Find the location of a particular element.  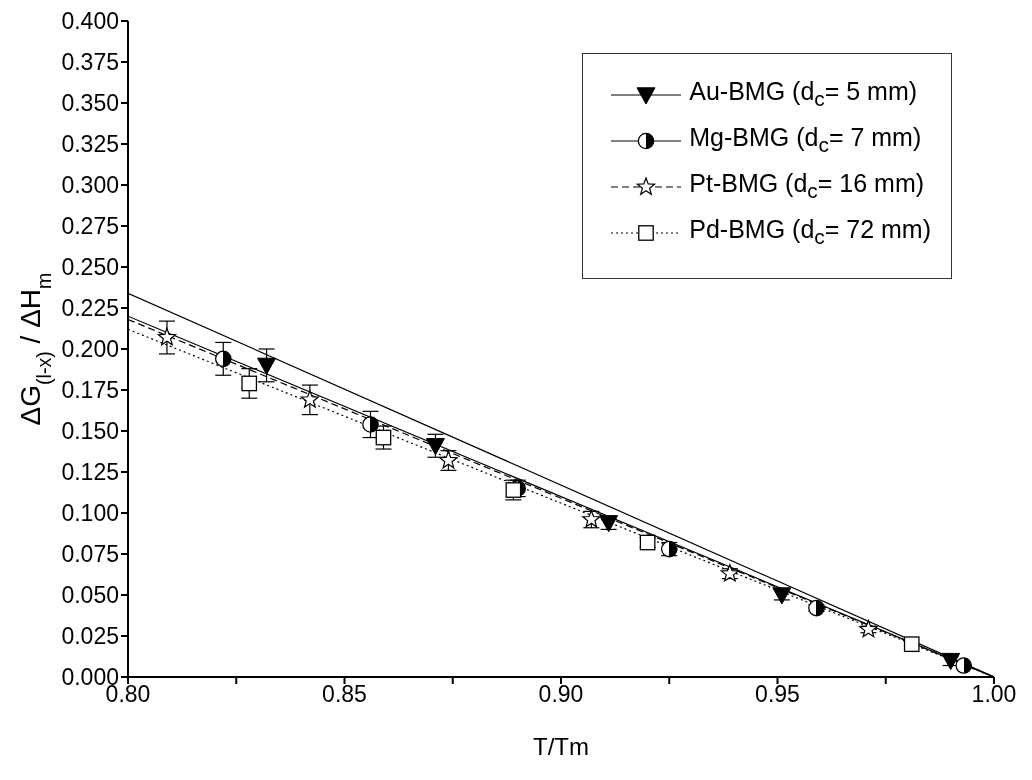

y-tick-label: 0.375 is located at coordinates (90, 62).